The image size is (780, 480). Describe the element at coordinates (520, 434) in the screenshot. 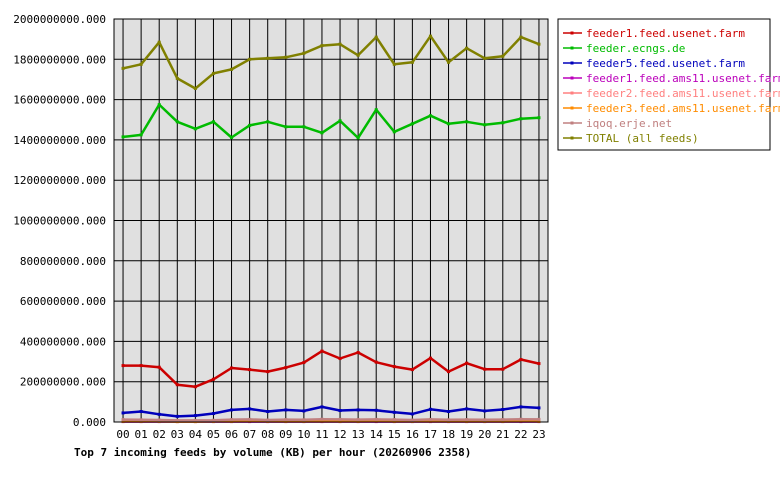

I see `x-tick-label: 22` at that location.